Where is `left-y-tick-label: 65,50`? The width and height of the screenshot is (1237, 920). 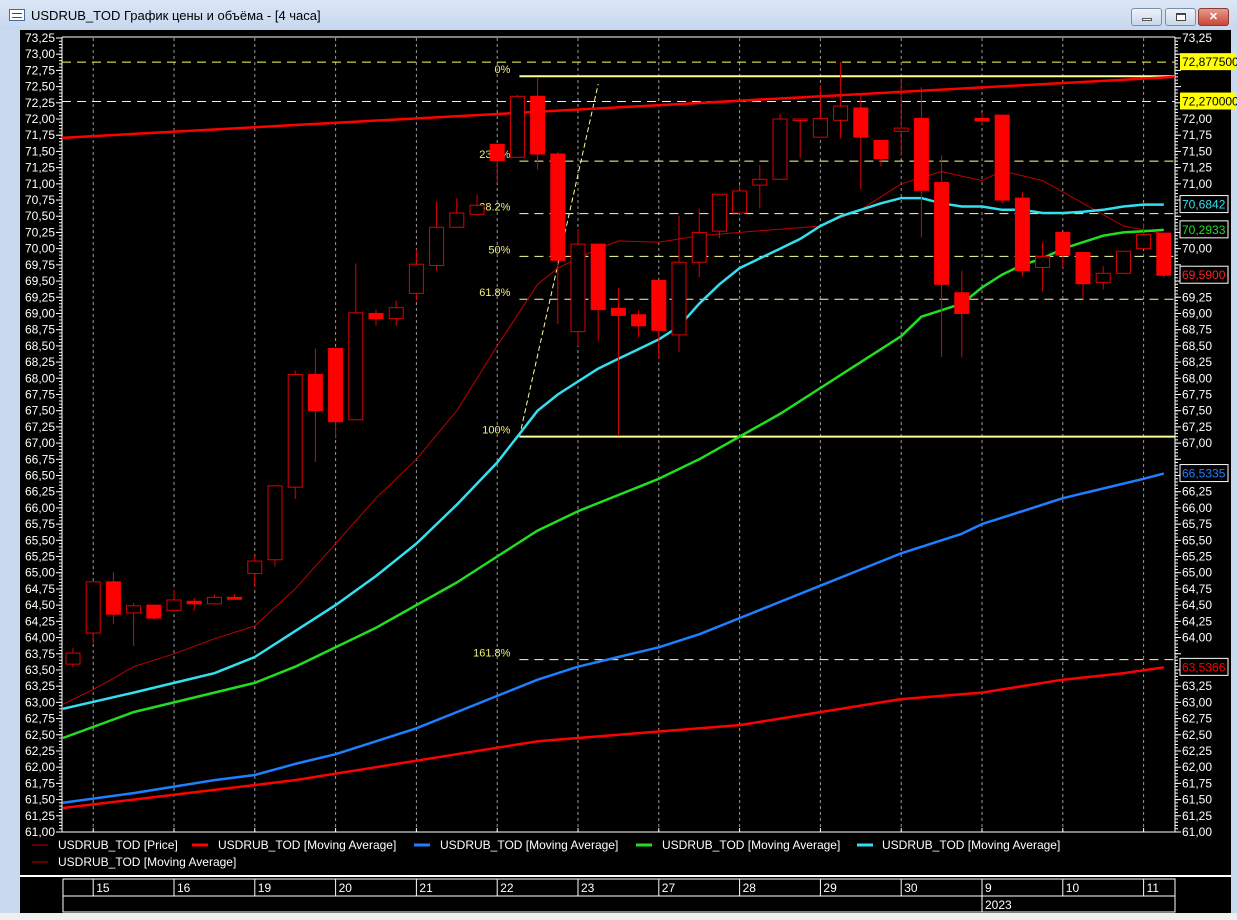
left-y-tick-label: 65,50 is located at coordinates (40, 540).